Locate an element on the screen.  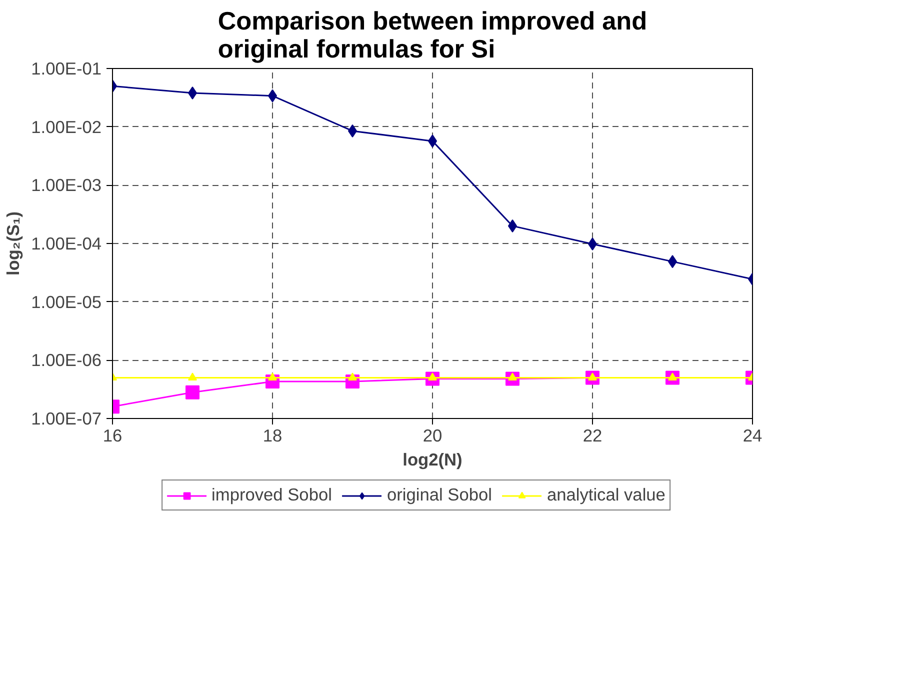
legend-label: original Sobol is located at coordinates (439, 495).